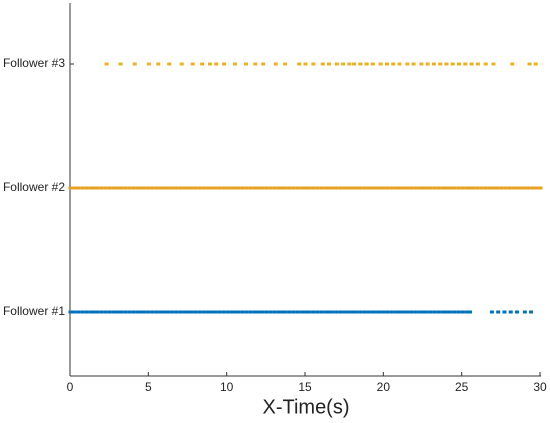 The width and height of the screenshot is (550, 423). I want to click on x-tick-label: 0, so click(70, 387).